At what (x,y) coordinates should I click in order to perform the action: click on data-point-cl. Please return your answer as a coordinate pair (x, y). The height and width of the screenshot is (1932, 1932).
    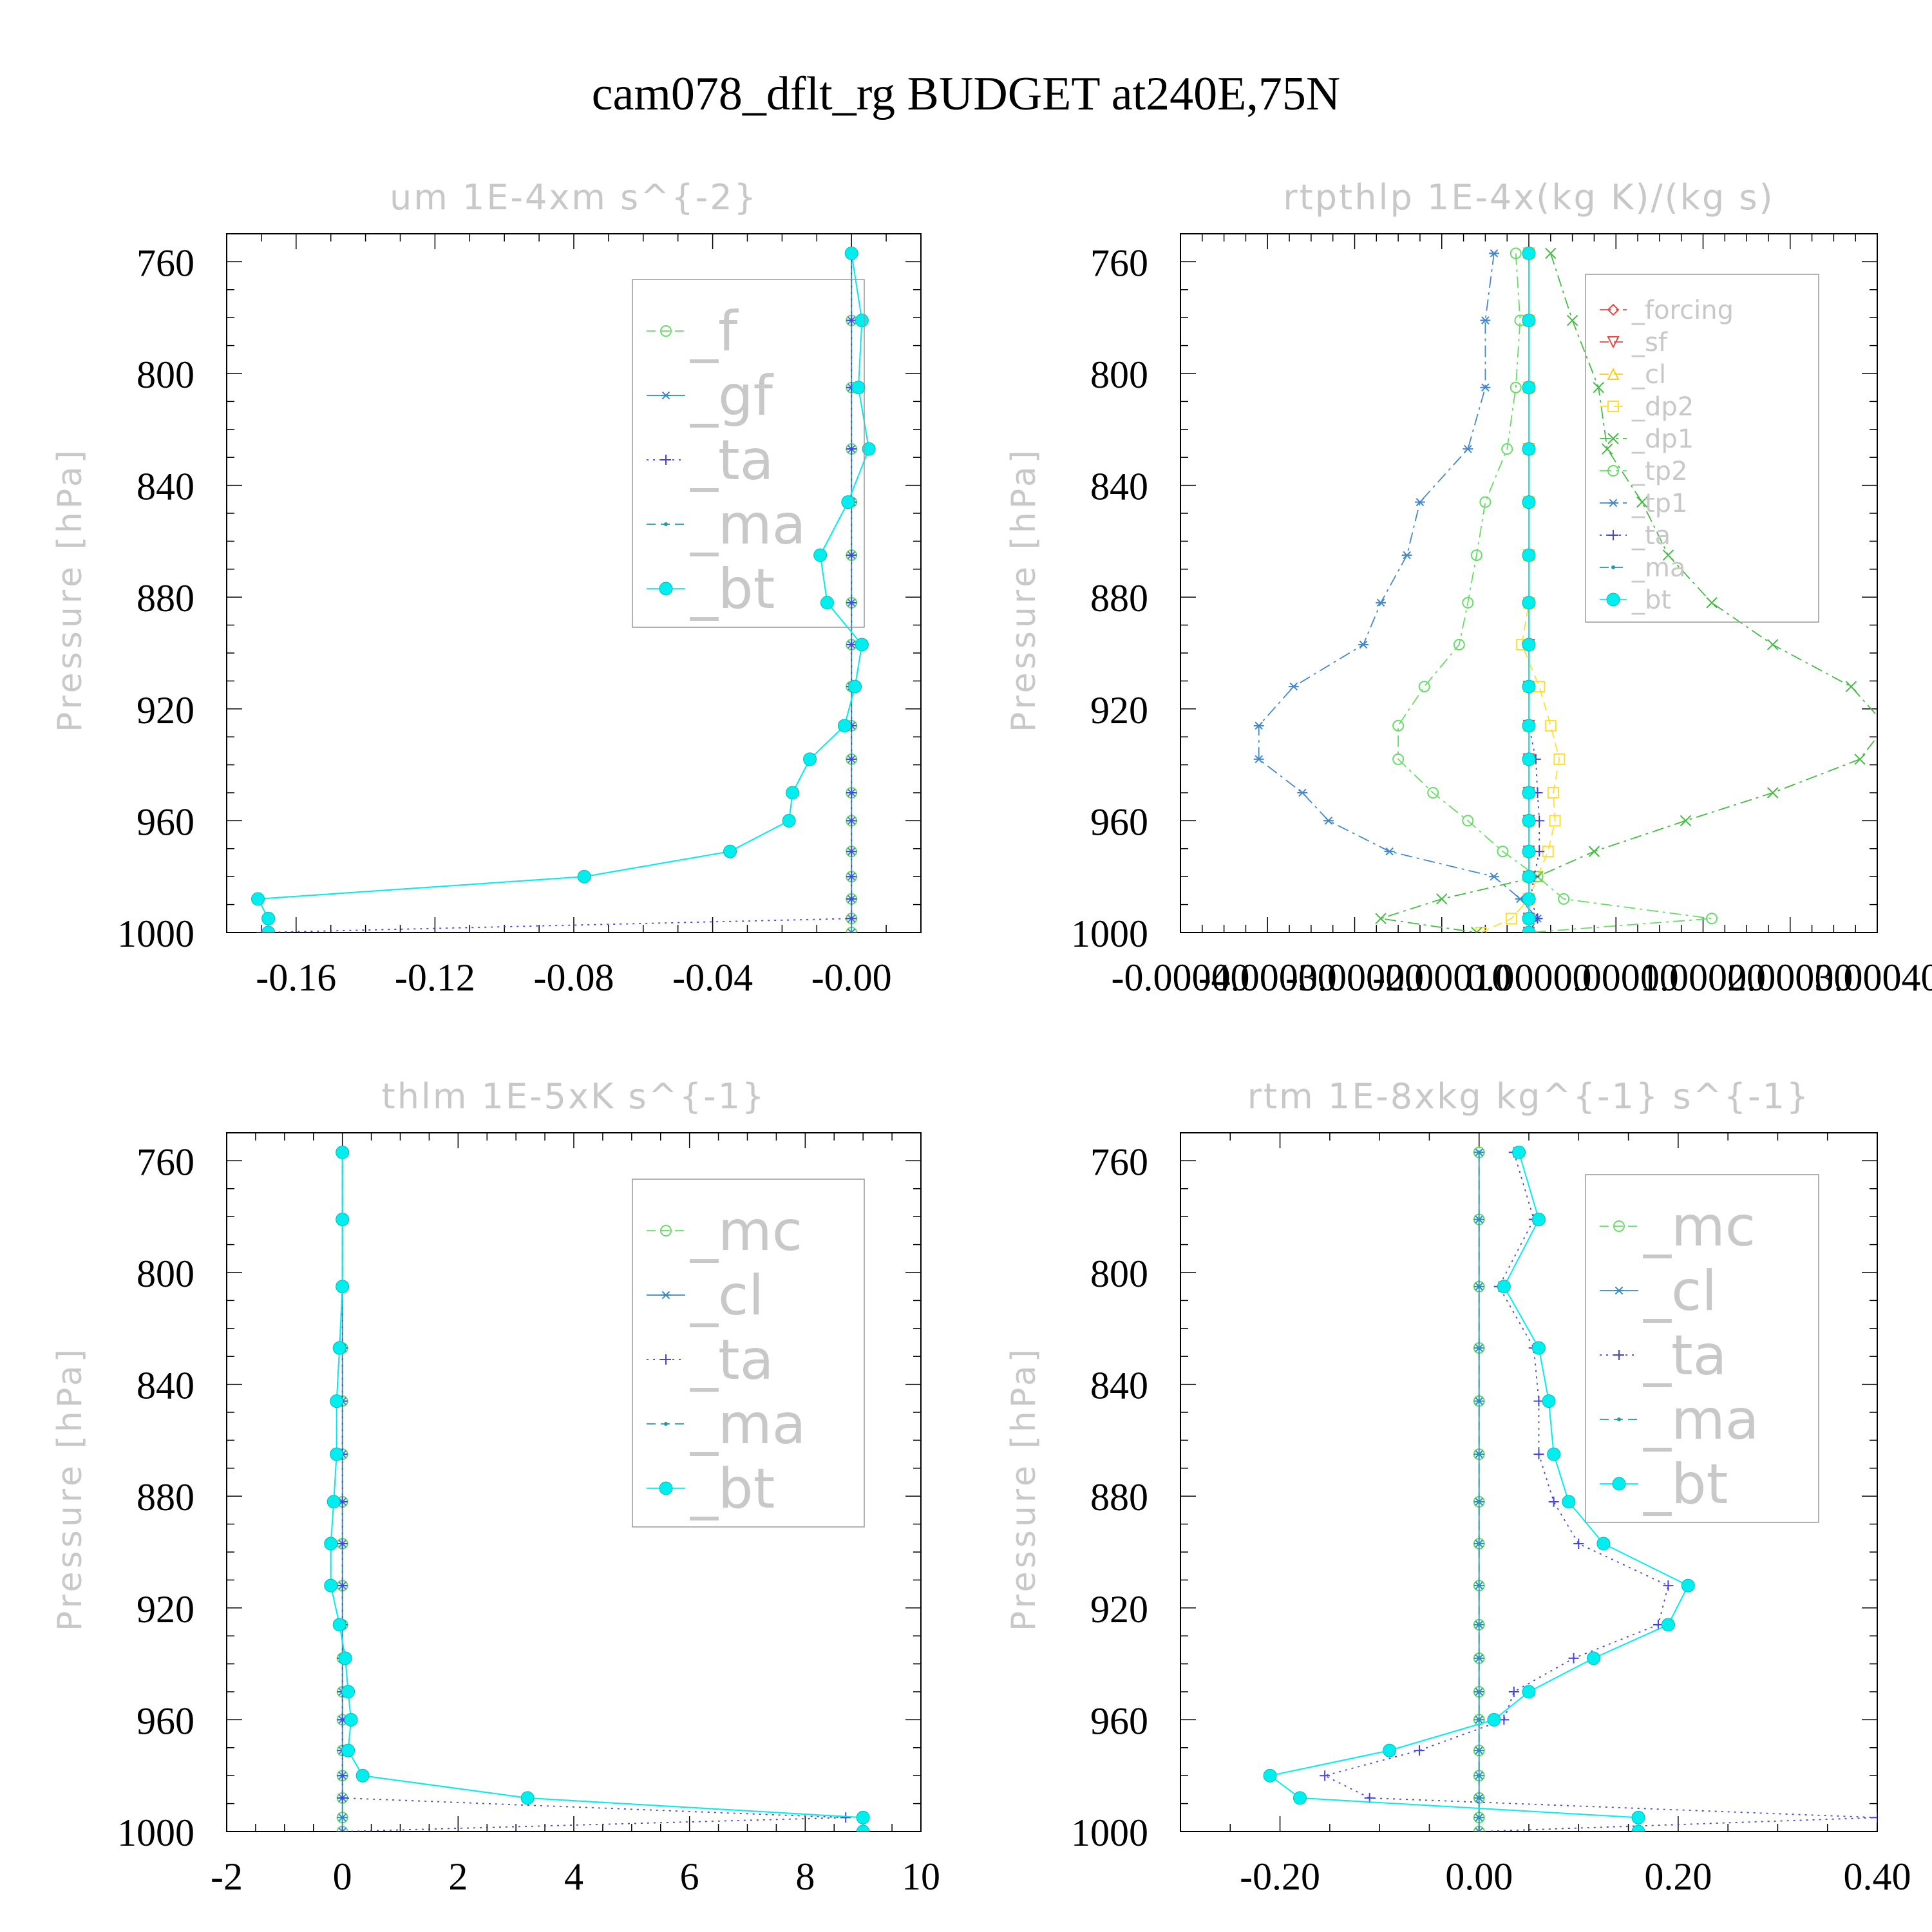
    Looking at the image, I should click on (342, 1818).